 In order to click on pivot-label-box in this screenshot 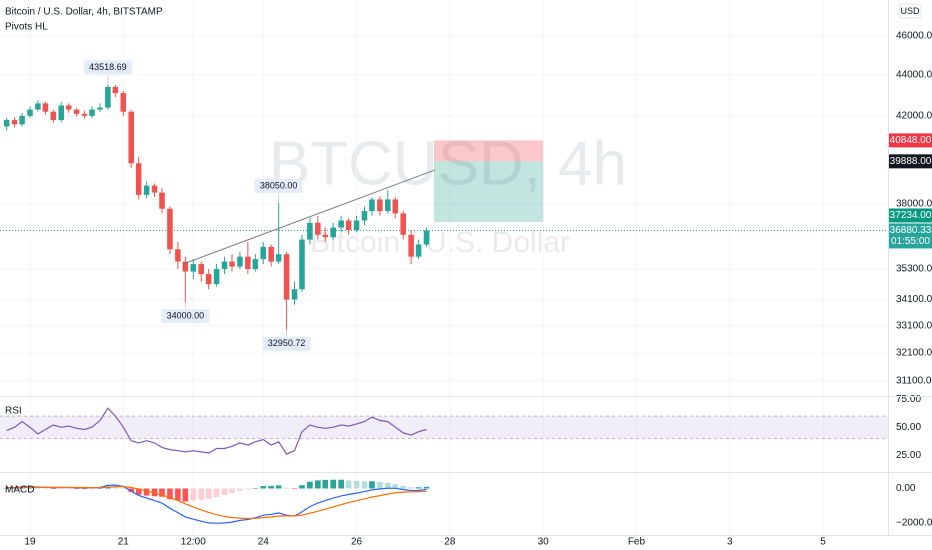, I will do `click(286, 343)`.